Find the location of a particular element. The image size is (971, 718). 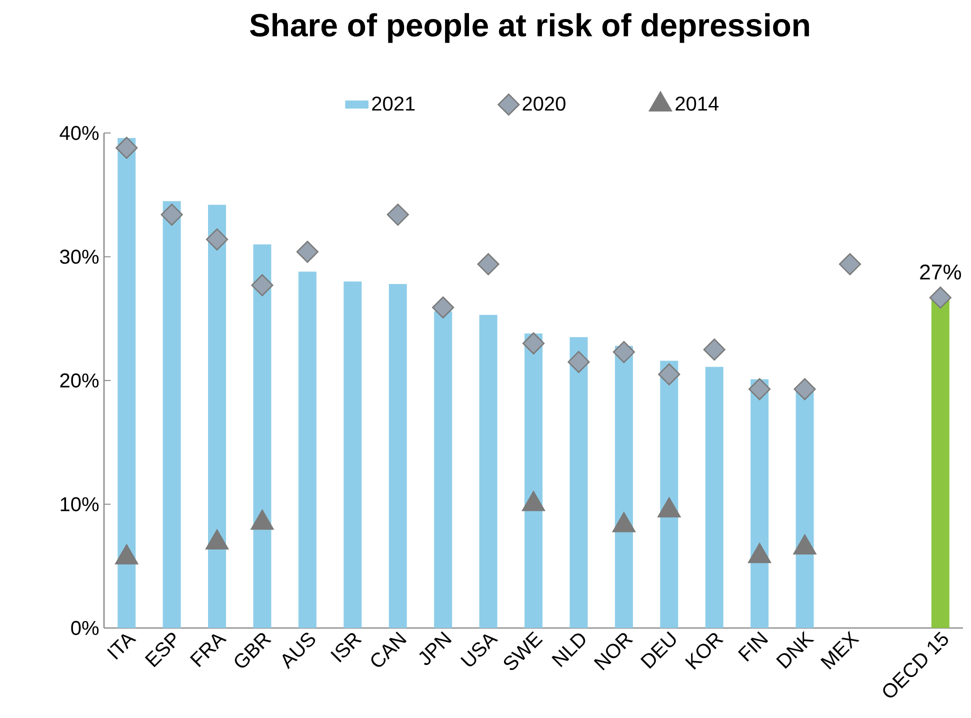

legend-label: 2014 is located at coordinates (697, 103).